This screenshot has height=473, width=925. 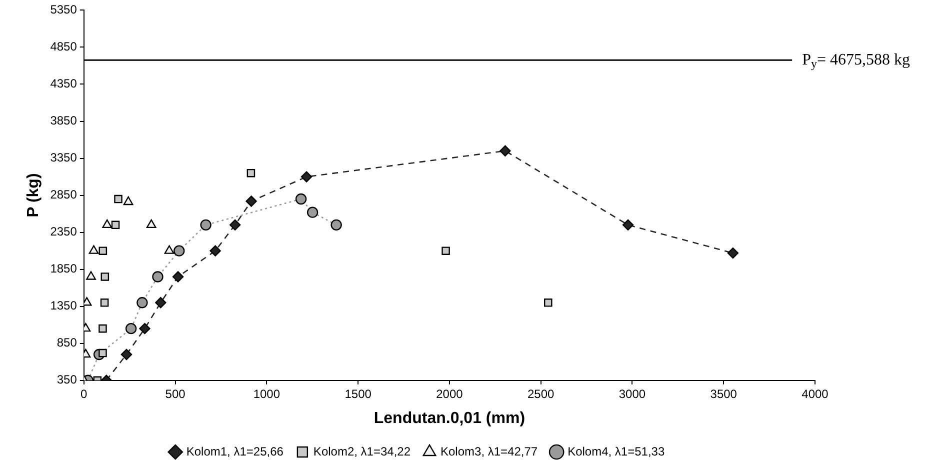 I want to click on x-tick-label: 1500, so click(x=358, y=393).